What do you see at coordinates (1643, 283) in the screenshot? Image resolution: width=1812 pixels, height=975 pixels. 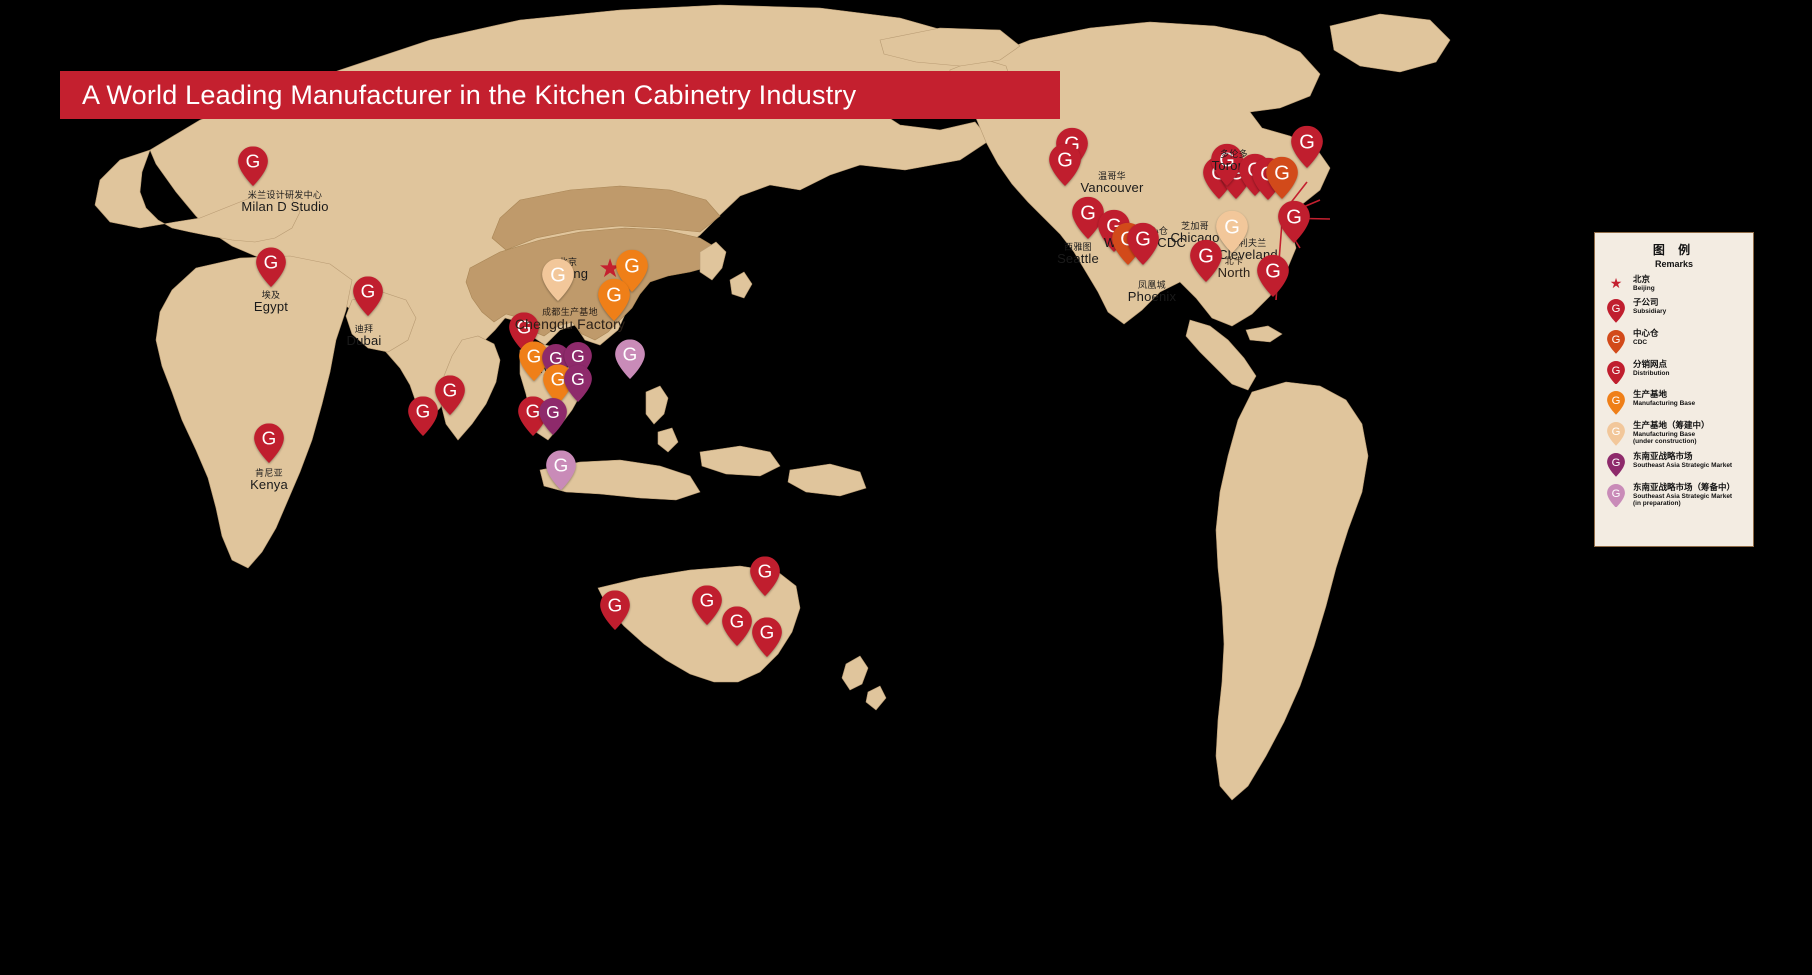 I see `legend-item-text: 北京 Beijing` at bounding box center [1643, 283].